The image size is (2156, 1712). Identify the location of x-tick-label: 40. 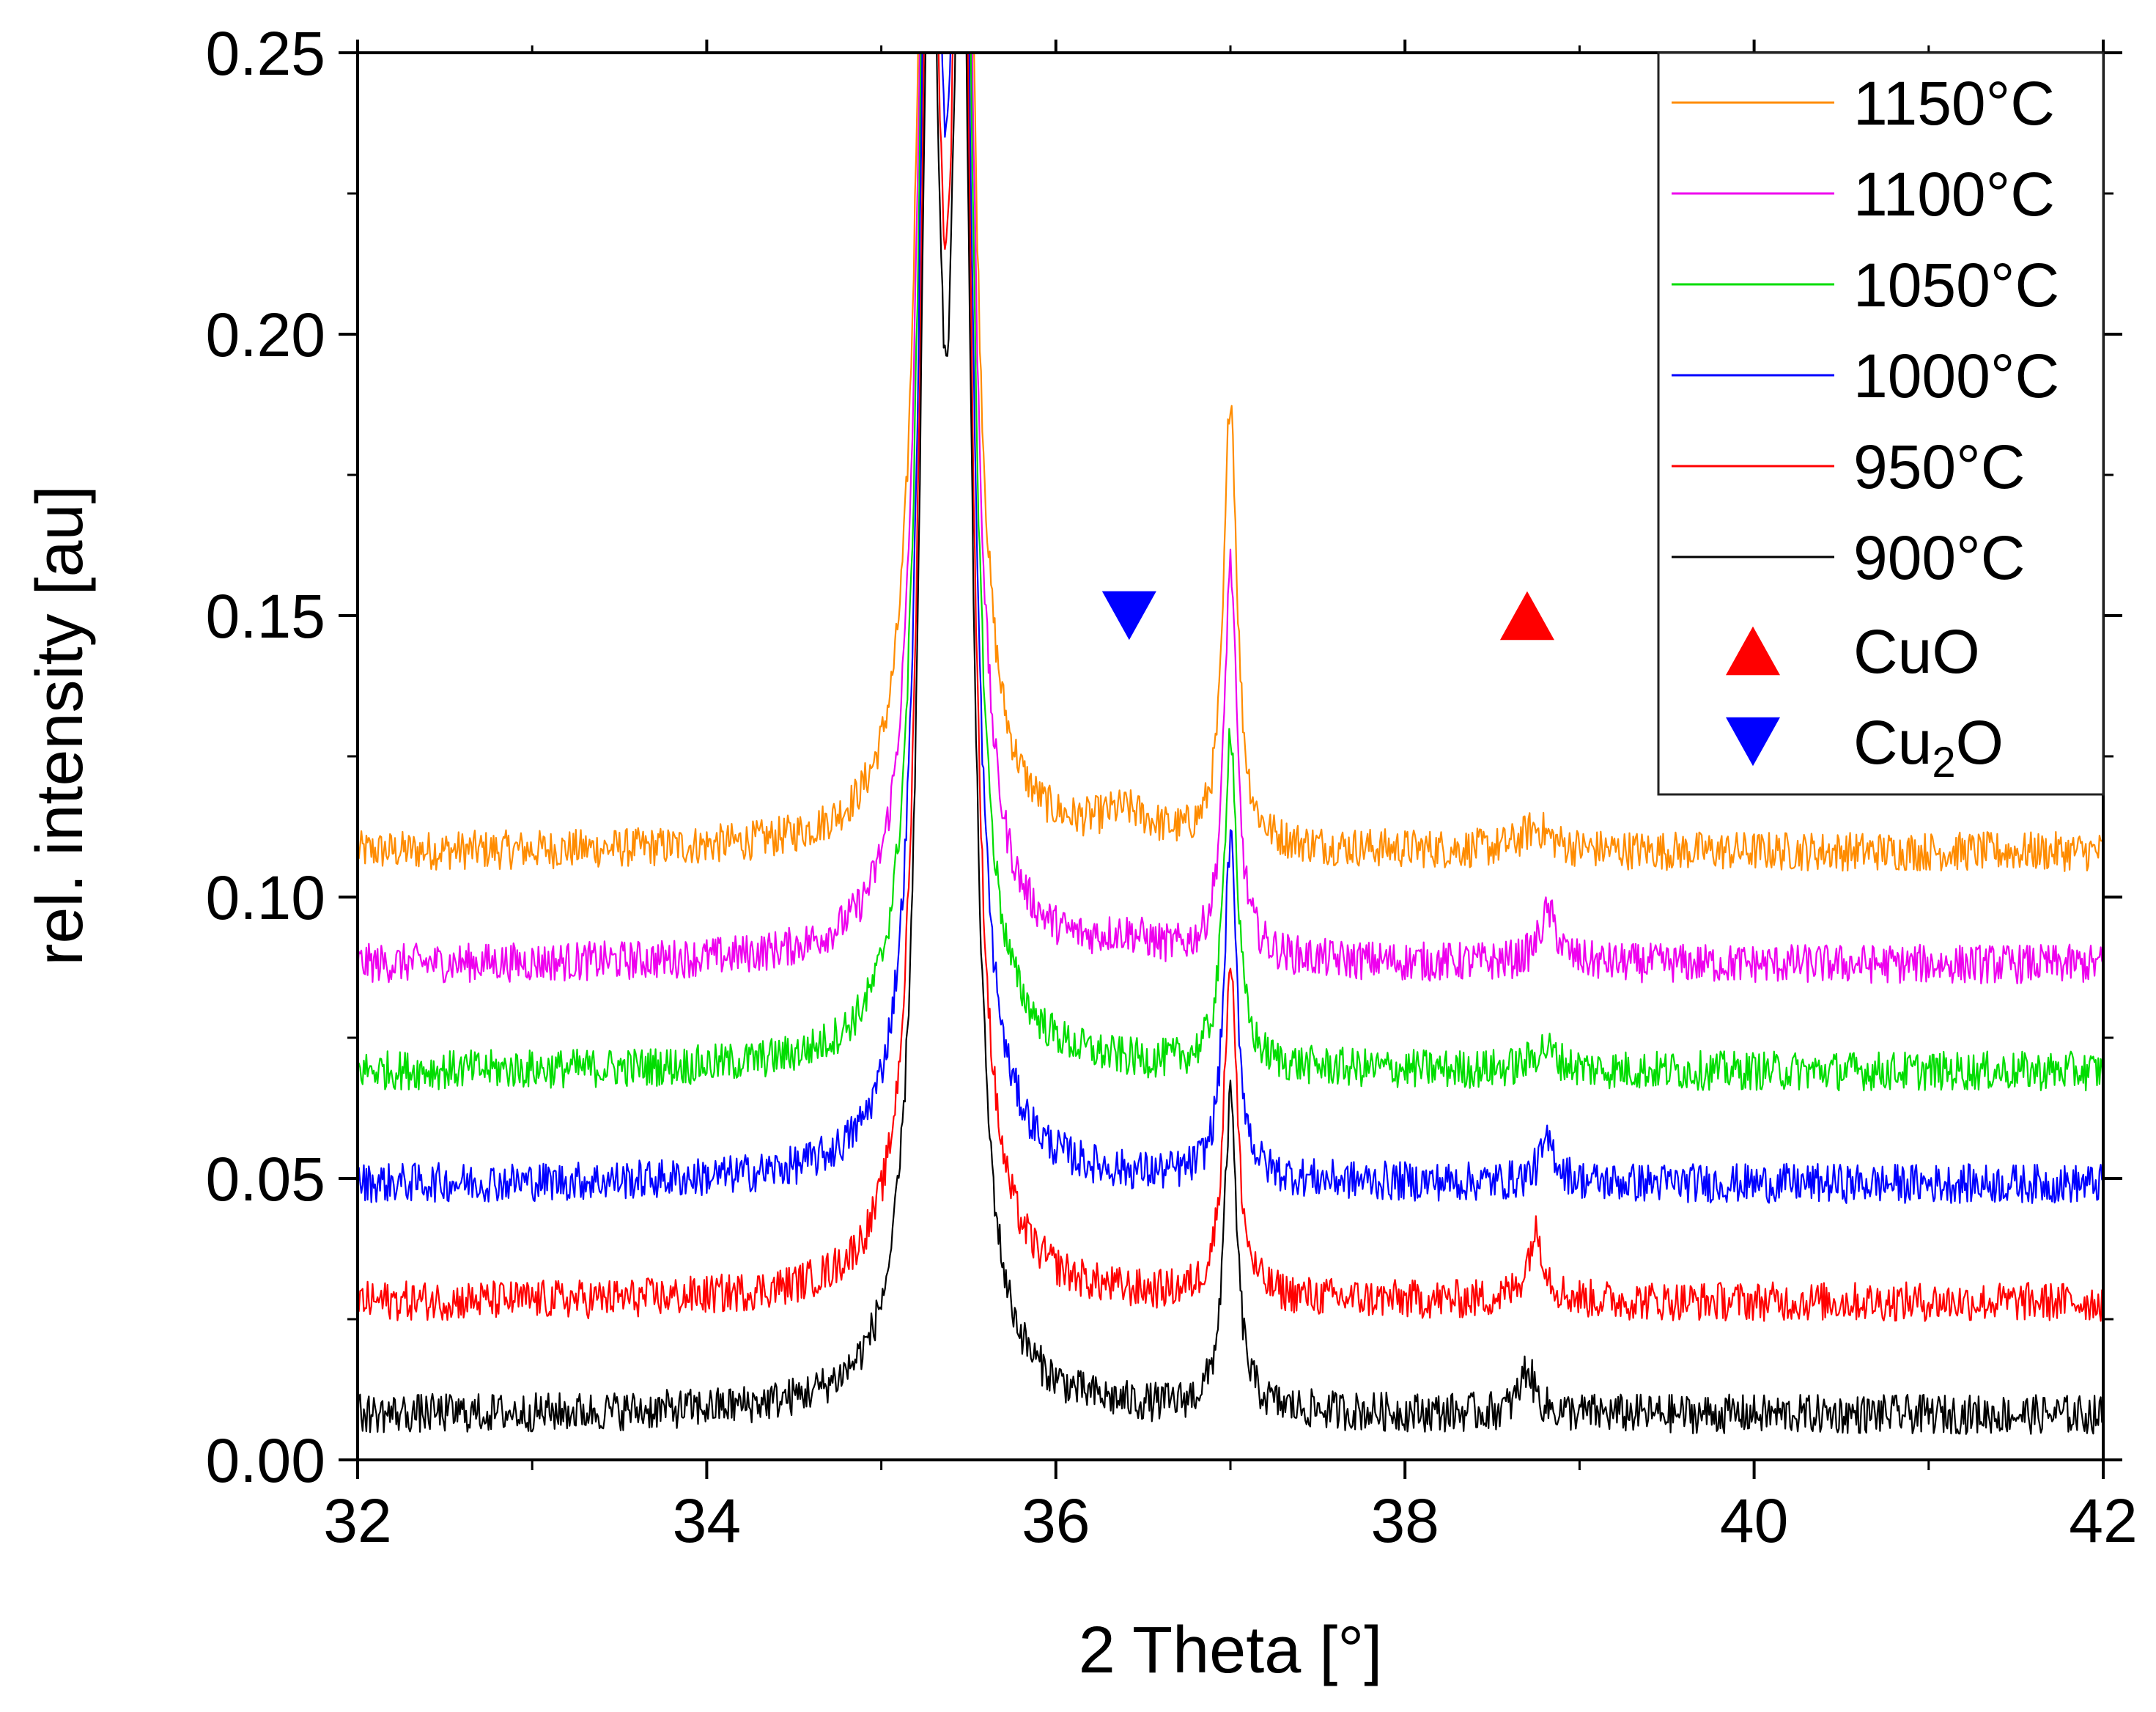
(1754, 1520).